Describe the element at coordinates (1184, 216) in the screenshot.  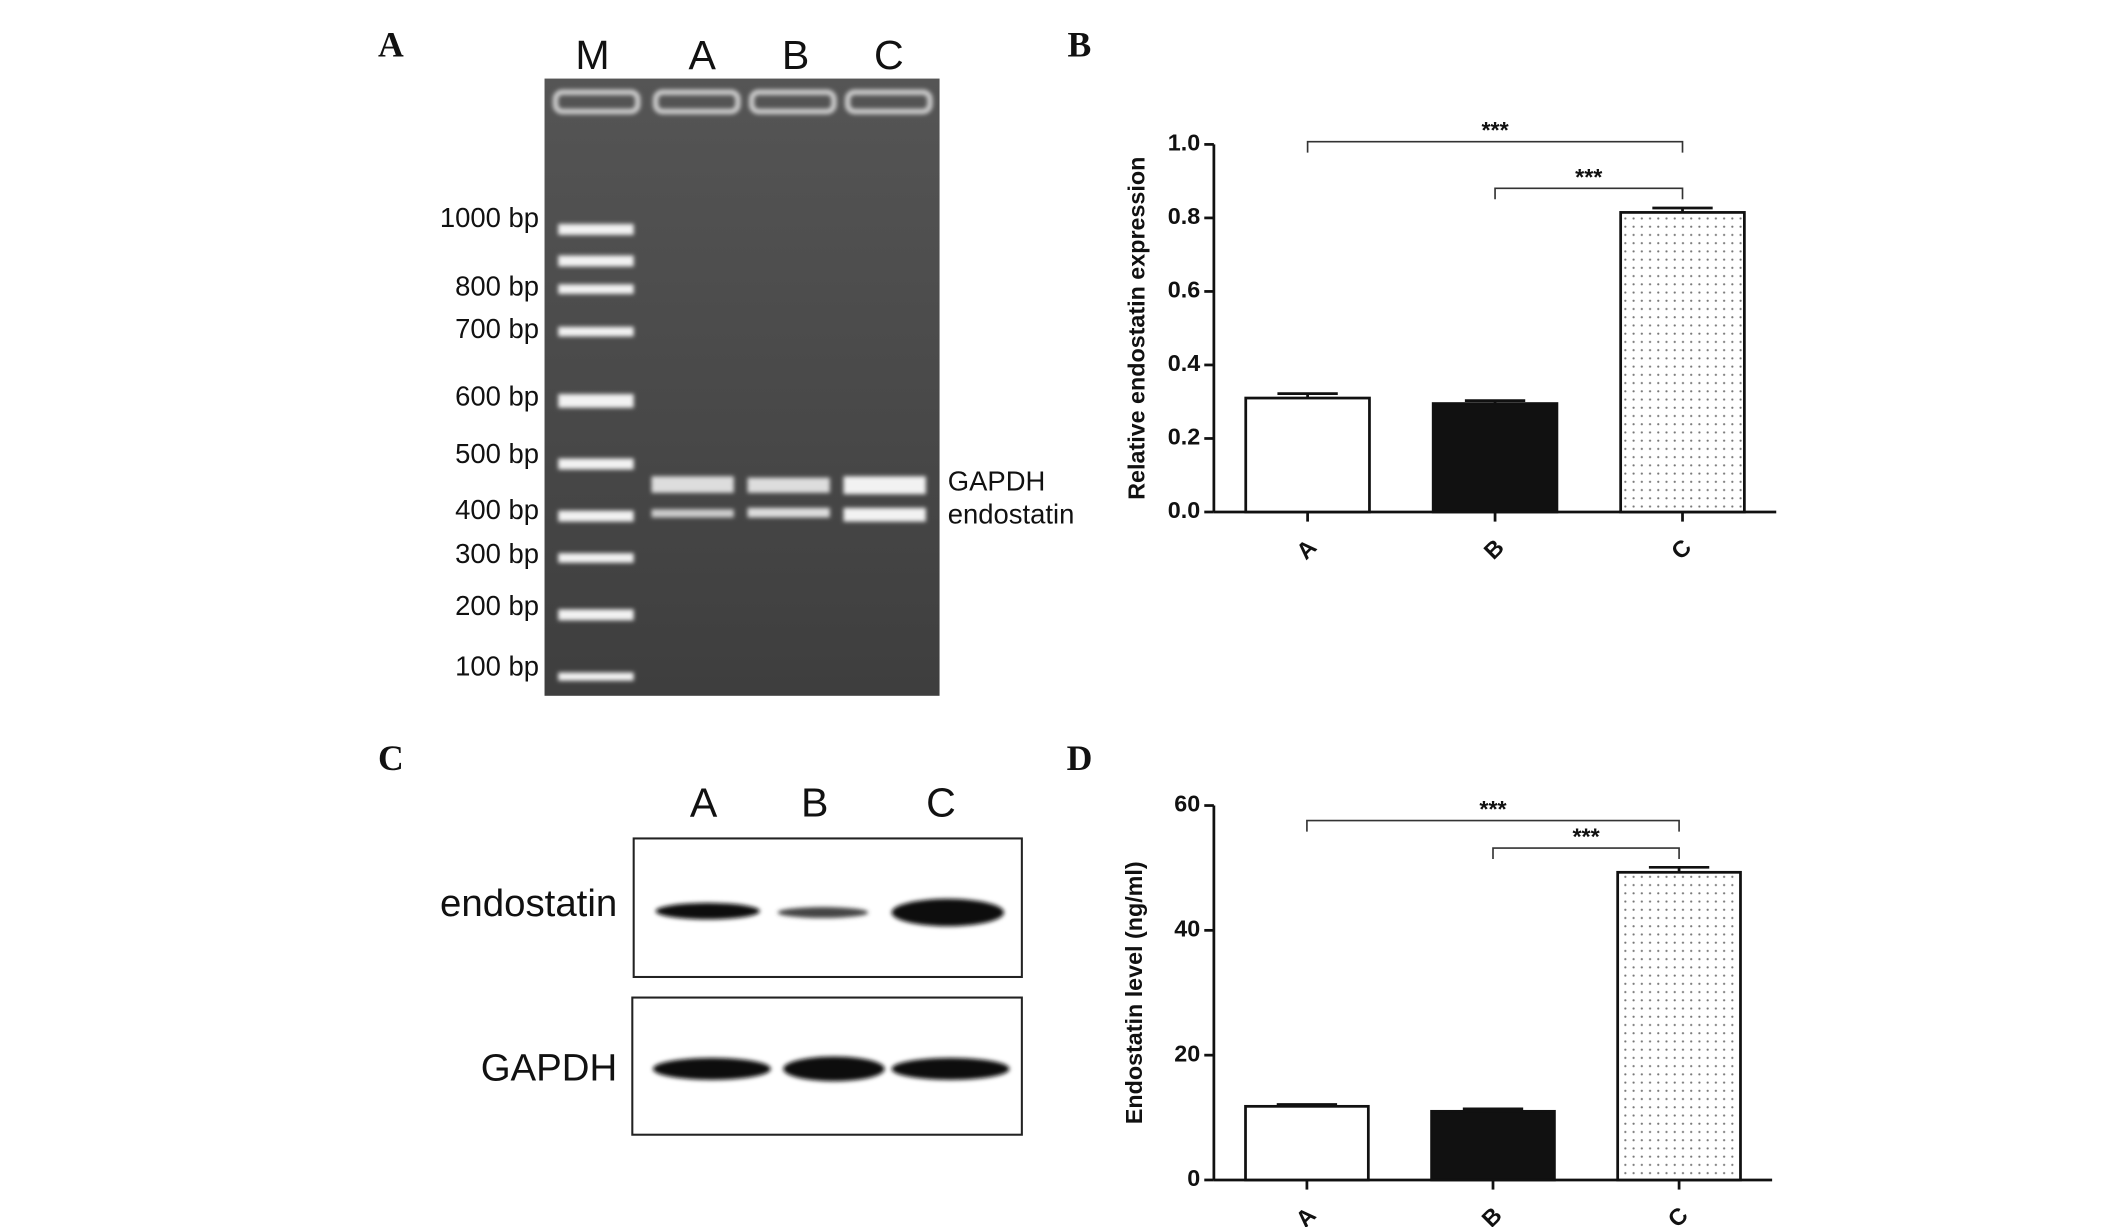
I see `y-tick-label: 0.8` at that location.